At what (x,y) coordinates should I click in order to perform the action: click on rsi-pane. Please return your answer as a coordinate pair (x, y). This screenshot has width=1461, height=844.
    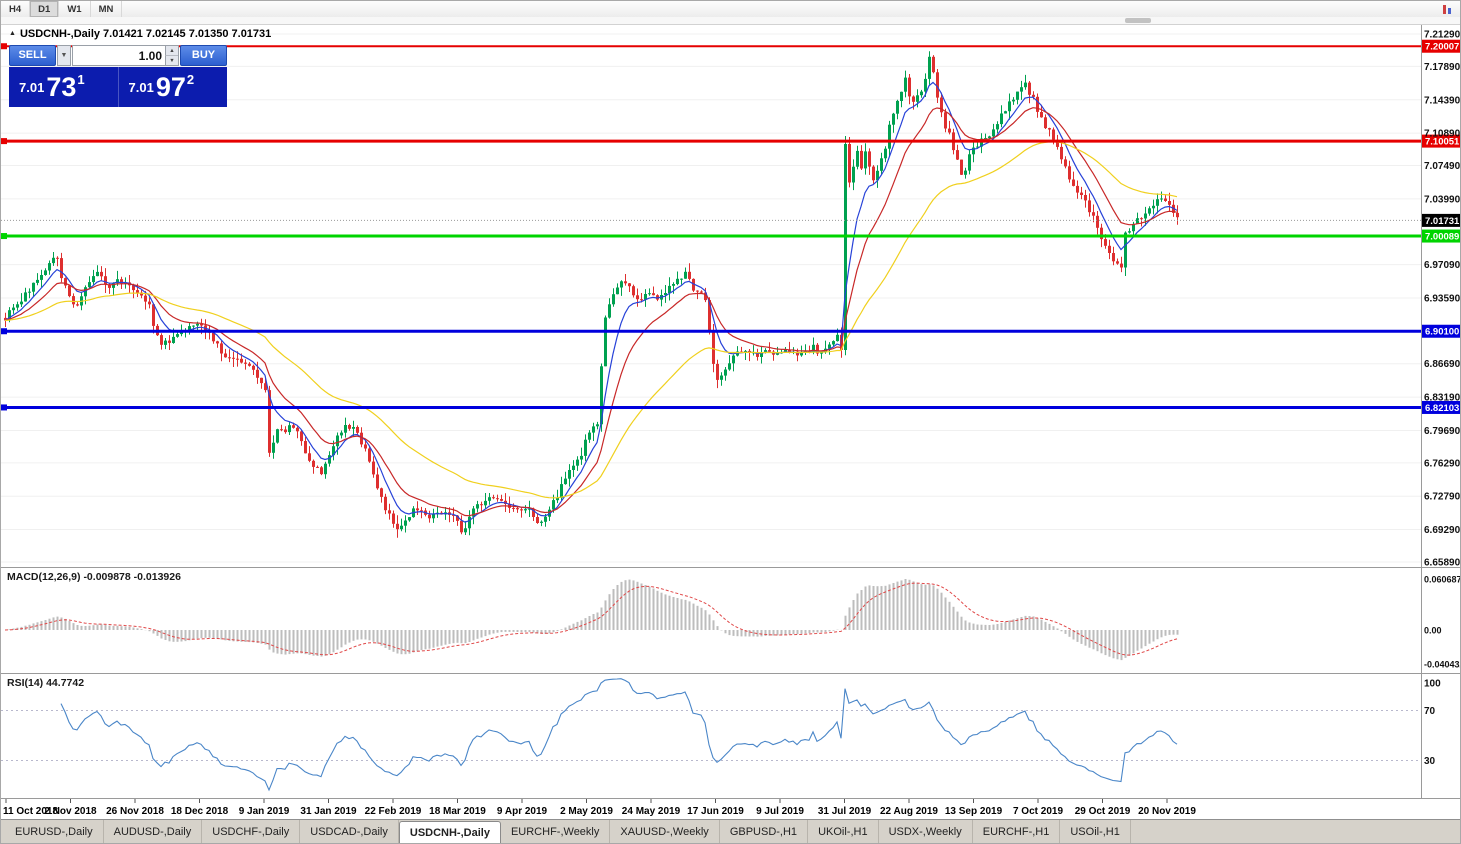
    Looking at the image, I should click on (711, 735).